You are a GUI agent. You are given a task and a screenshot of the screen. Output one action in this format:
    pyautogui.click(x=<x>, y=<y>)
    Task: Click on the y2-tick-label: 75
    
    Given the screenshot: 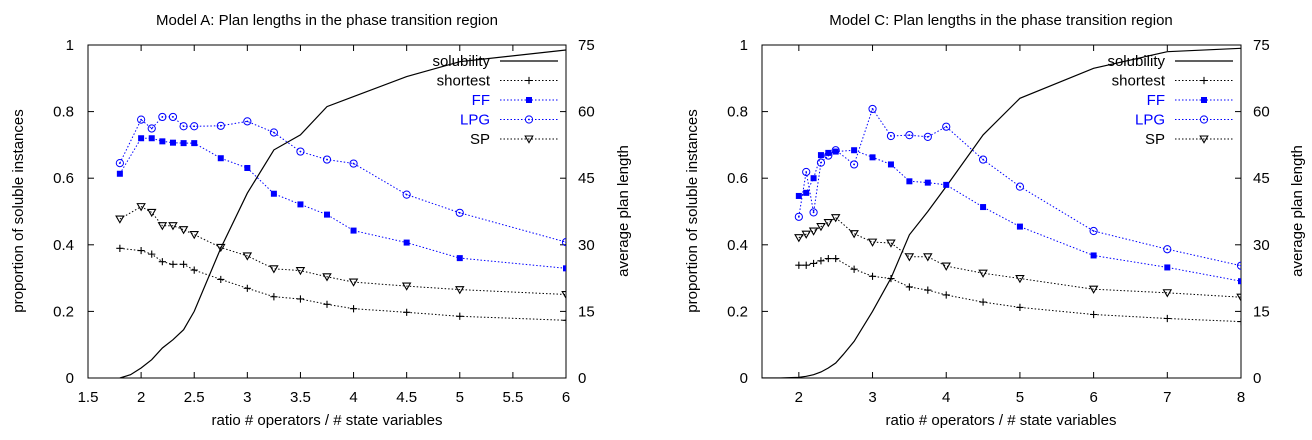 What is the action you would take?
    pyautogui.click(x=586, y=45)
    